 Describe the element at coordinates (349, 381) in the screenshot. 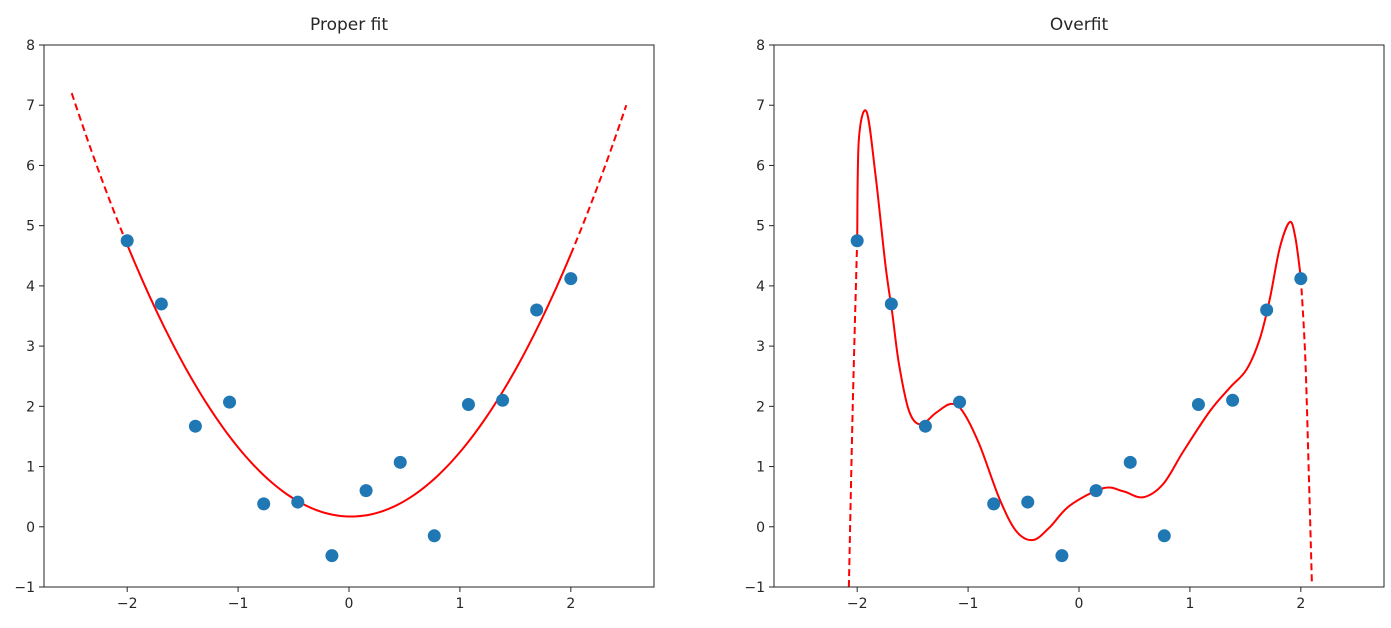

I see `fit-line-solid` at that location.